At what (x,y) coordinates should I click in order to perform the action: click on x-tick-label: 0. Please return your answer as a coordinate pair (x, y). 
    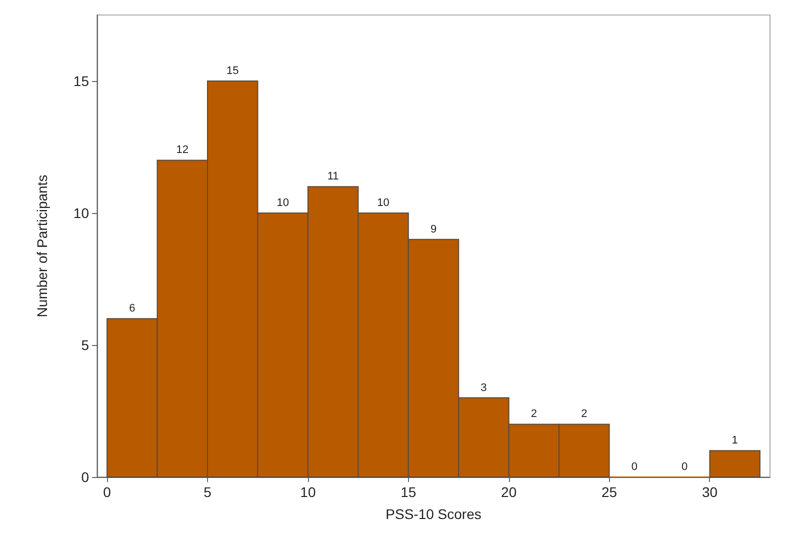
    Looking at the image, I should click on (107, 492).